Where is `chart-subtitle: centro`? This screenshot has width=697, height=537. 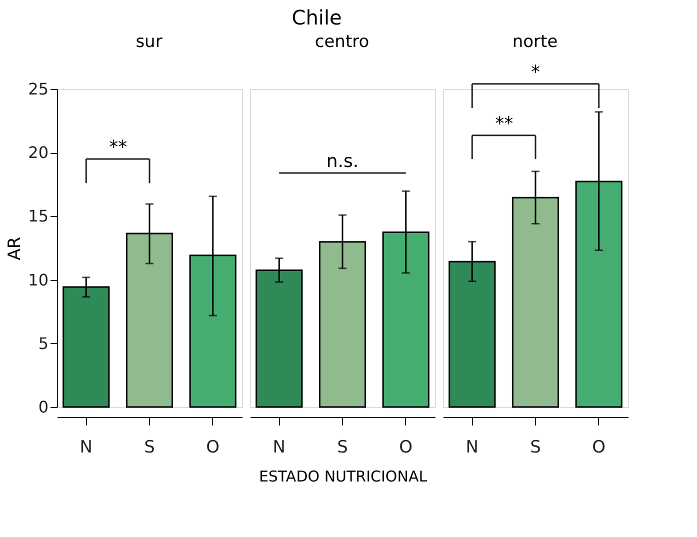
chart-subtitle: centro is located at coordinates (342, 42).